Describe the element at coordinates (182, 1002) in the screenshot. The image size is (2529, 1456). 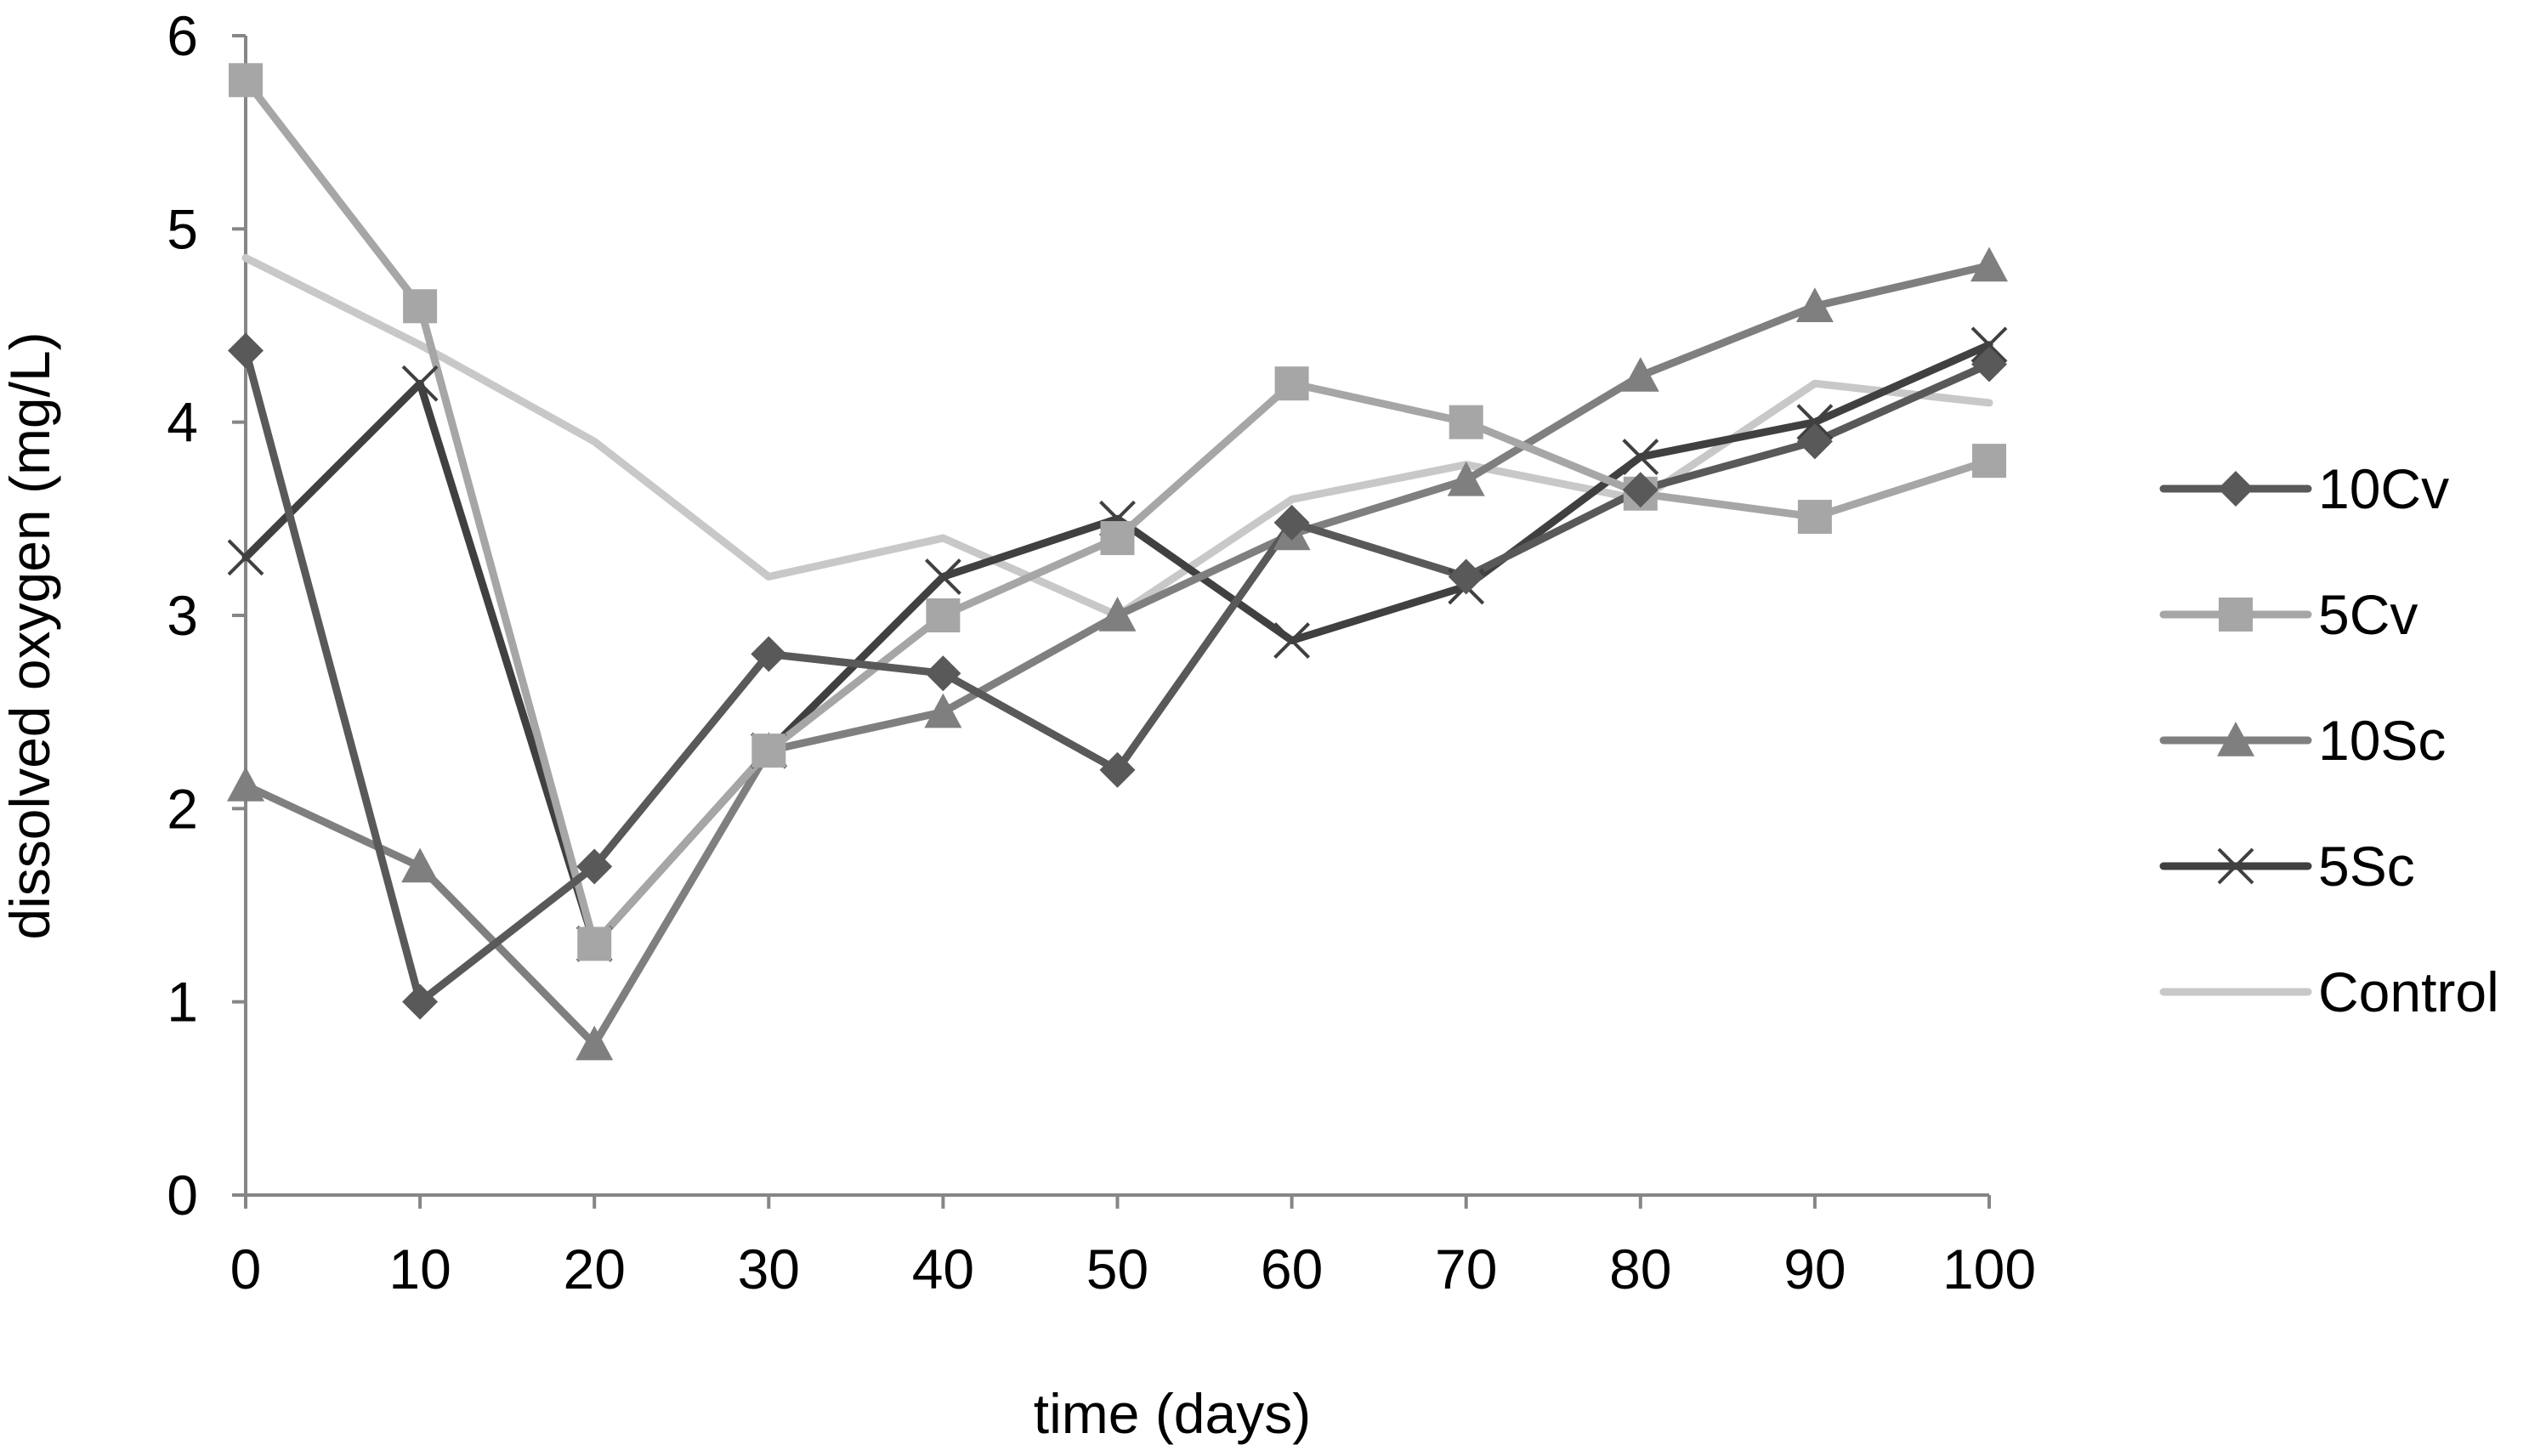
I see `y-tick-label: 1` at that location.